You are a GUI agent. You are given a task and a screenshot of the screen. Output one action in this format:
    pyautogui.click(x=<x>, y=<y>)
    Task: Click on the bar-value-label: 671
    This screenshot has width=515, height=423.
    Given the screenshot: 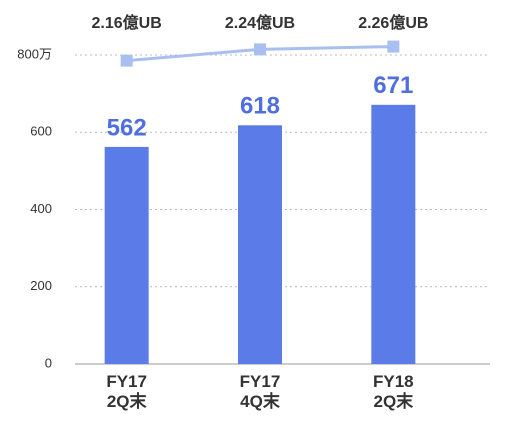 What is the action you would take?
    pyautogui.click(x=393, y=85)
    